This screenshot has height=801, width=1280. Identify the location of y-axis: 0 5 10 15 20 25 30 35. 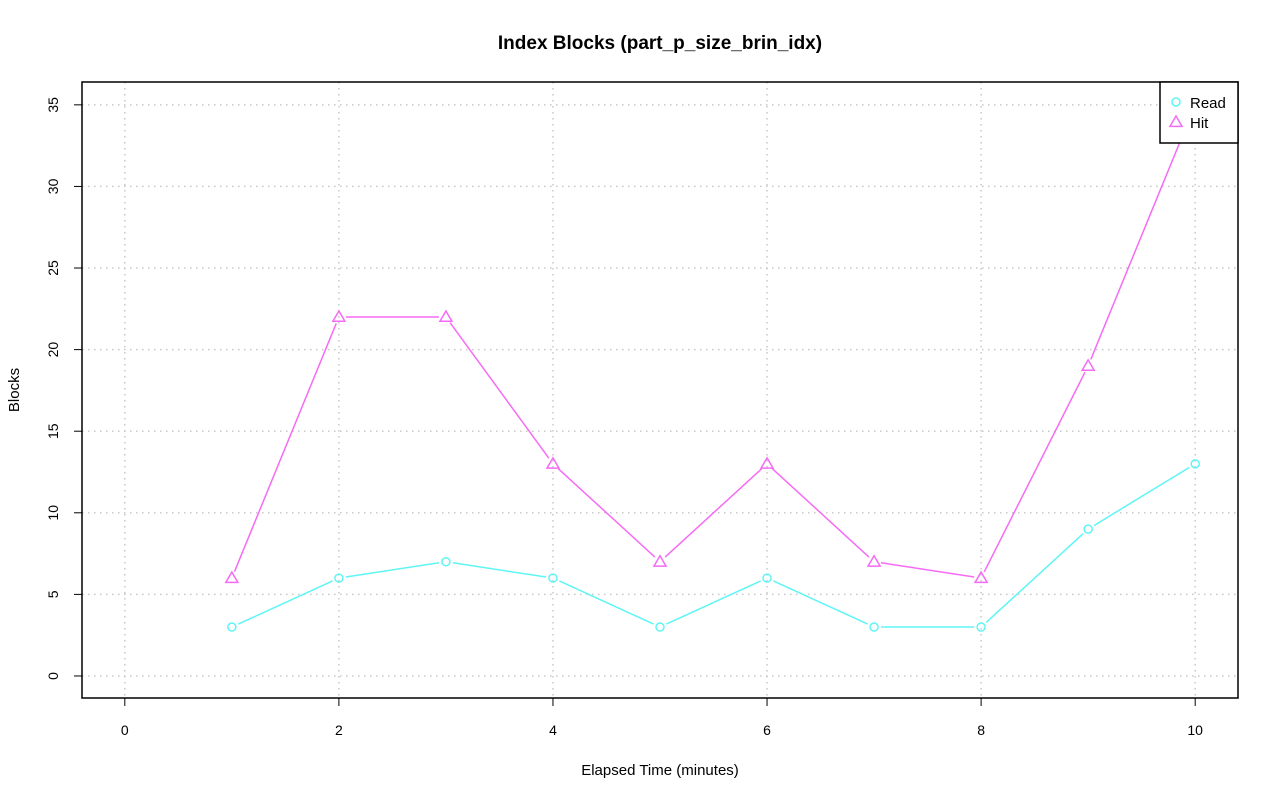
(63, 388).